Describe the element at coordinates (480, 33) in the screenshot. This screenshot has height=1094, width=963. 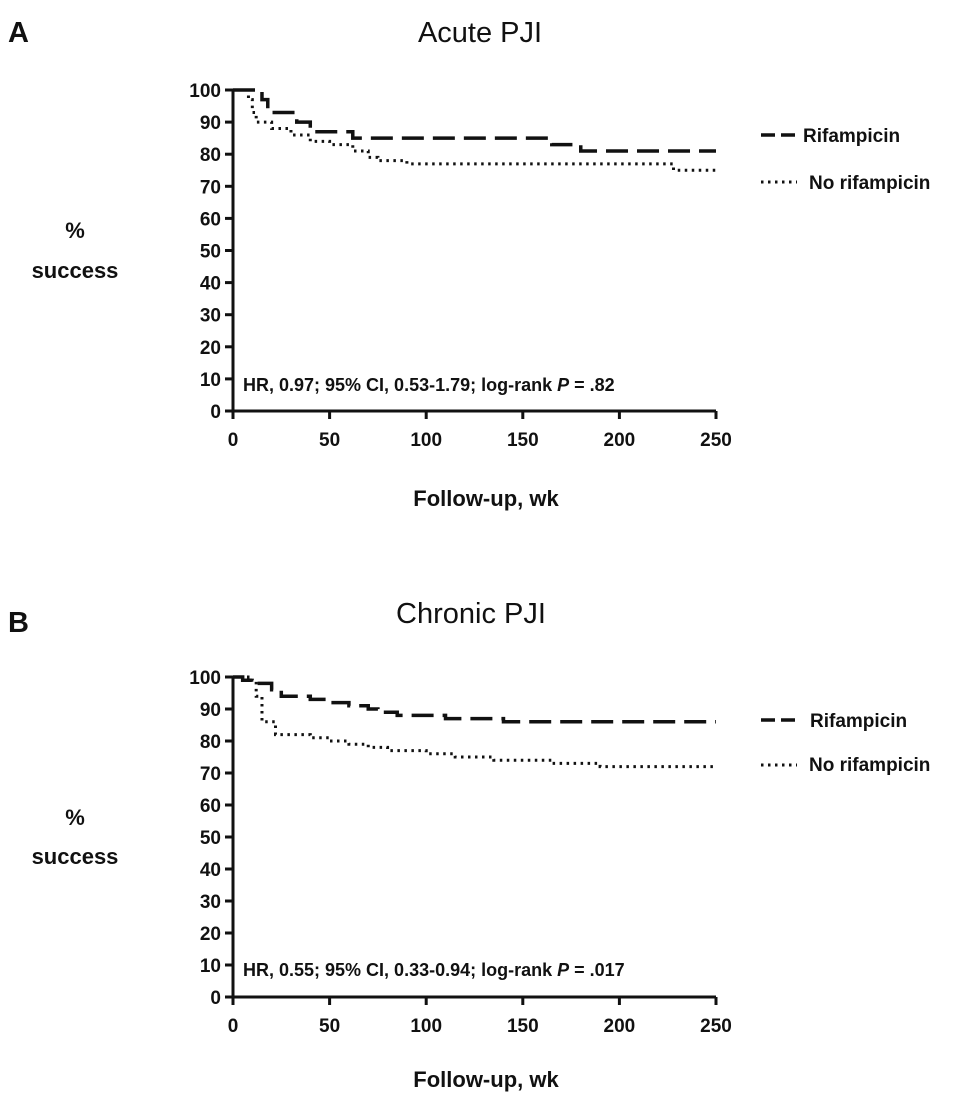
I see `chart-title: Acute PJI` at that location.